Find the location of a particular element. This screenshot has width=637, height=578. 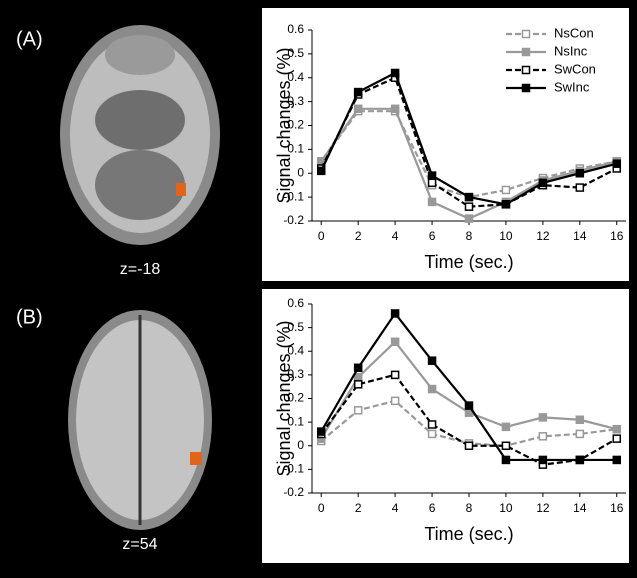

y-tick-label: 0.1 is located at coordinates (295, 149).